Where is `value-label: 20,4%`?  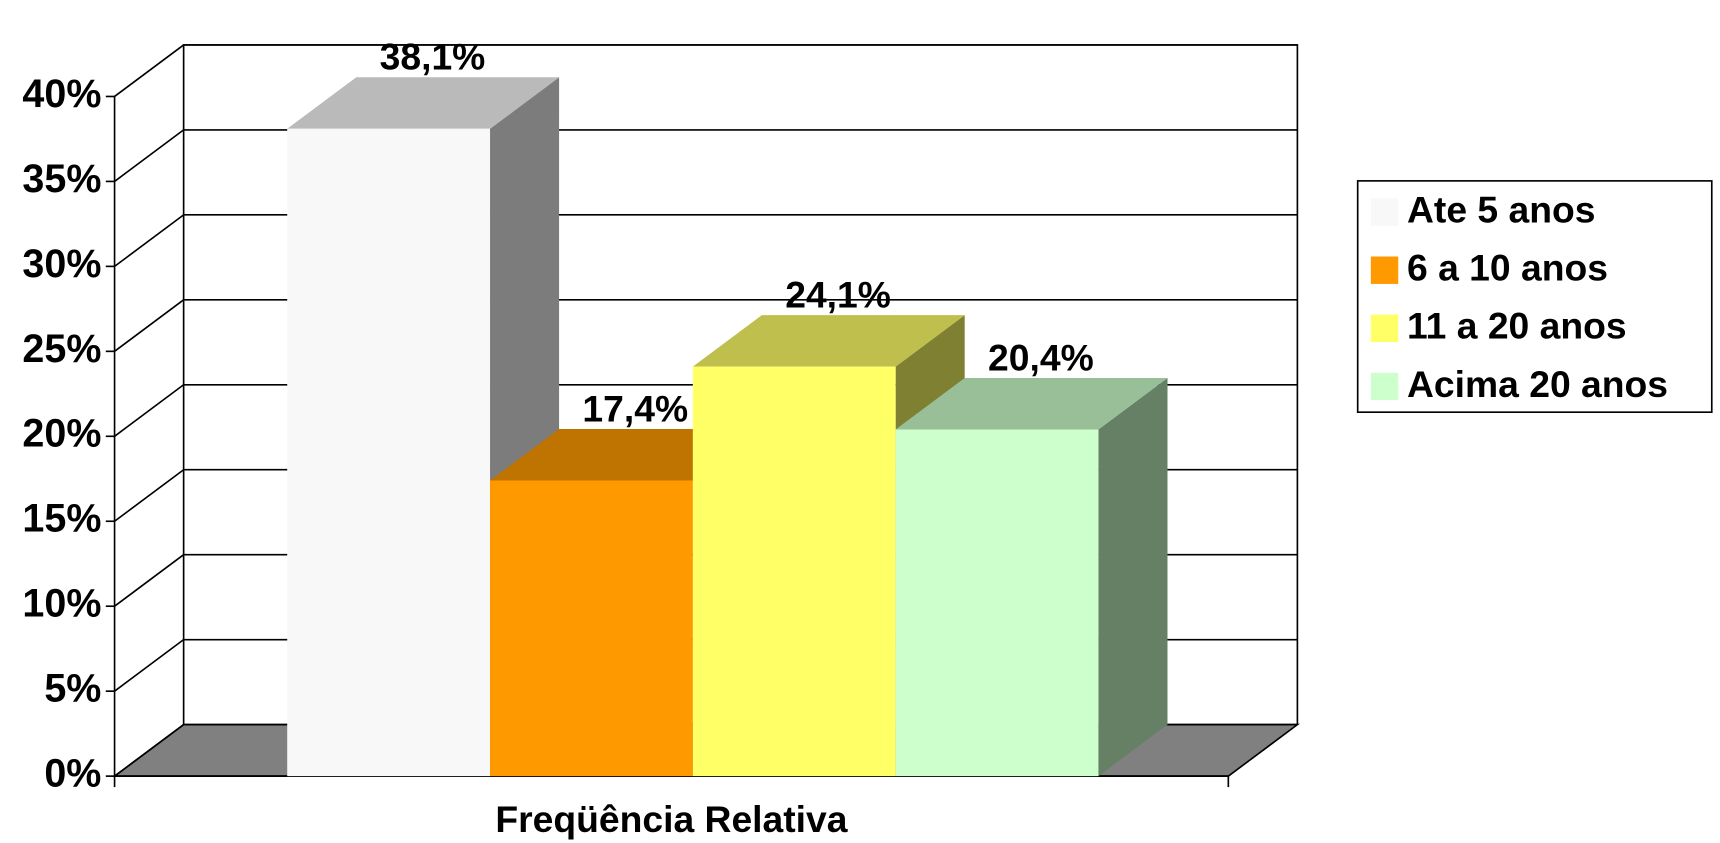 value-label: 20,4% is located at coordinates (1041, 357).